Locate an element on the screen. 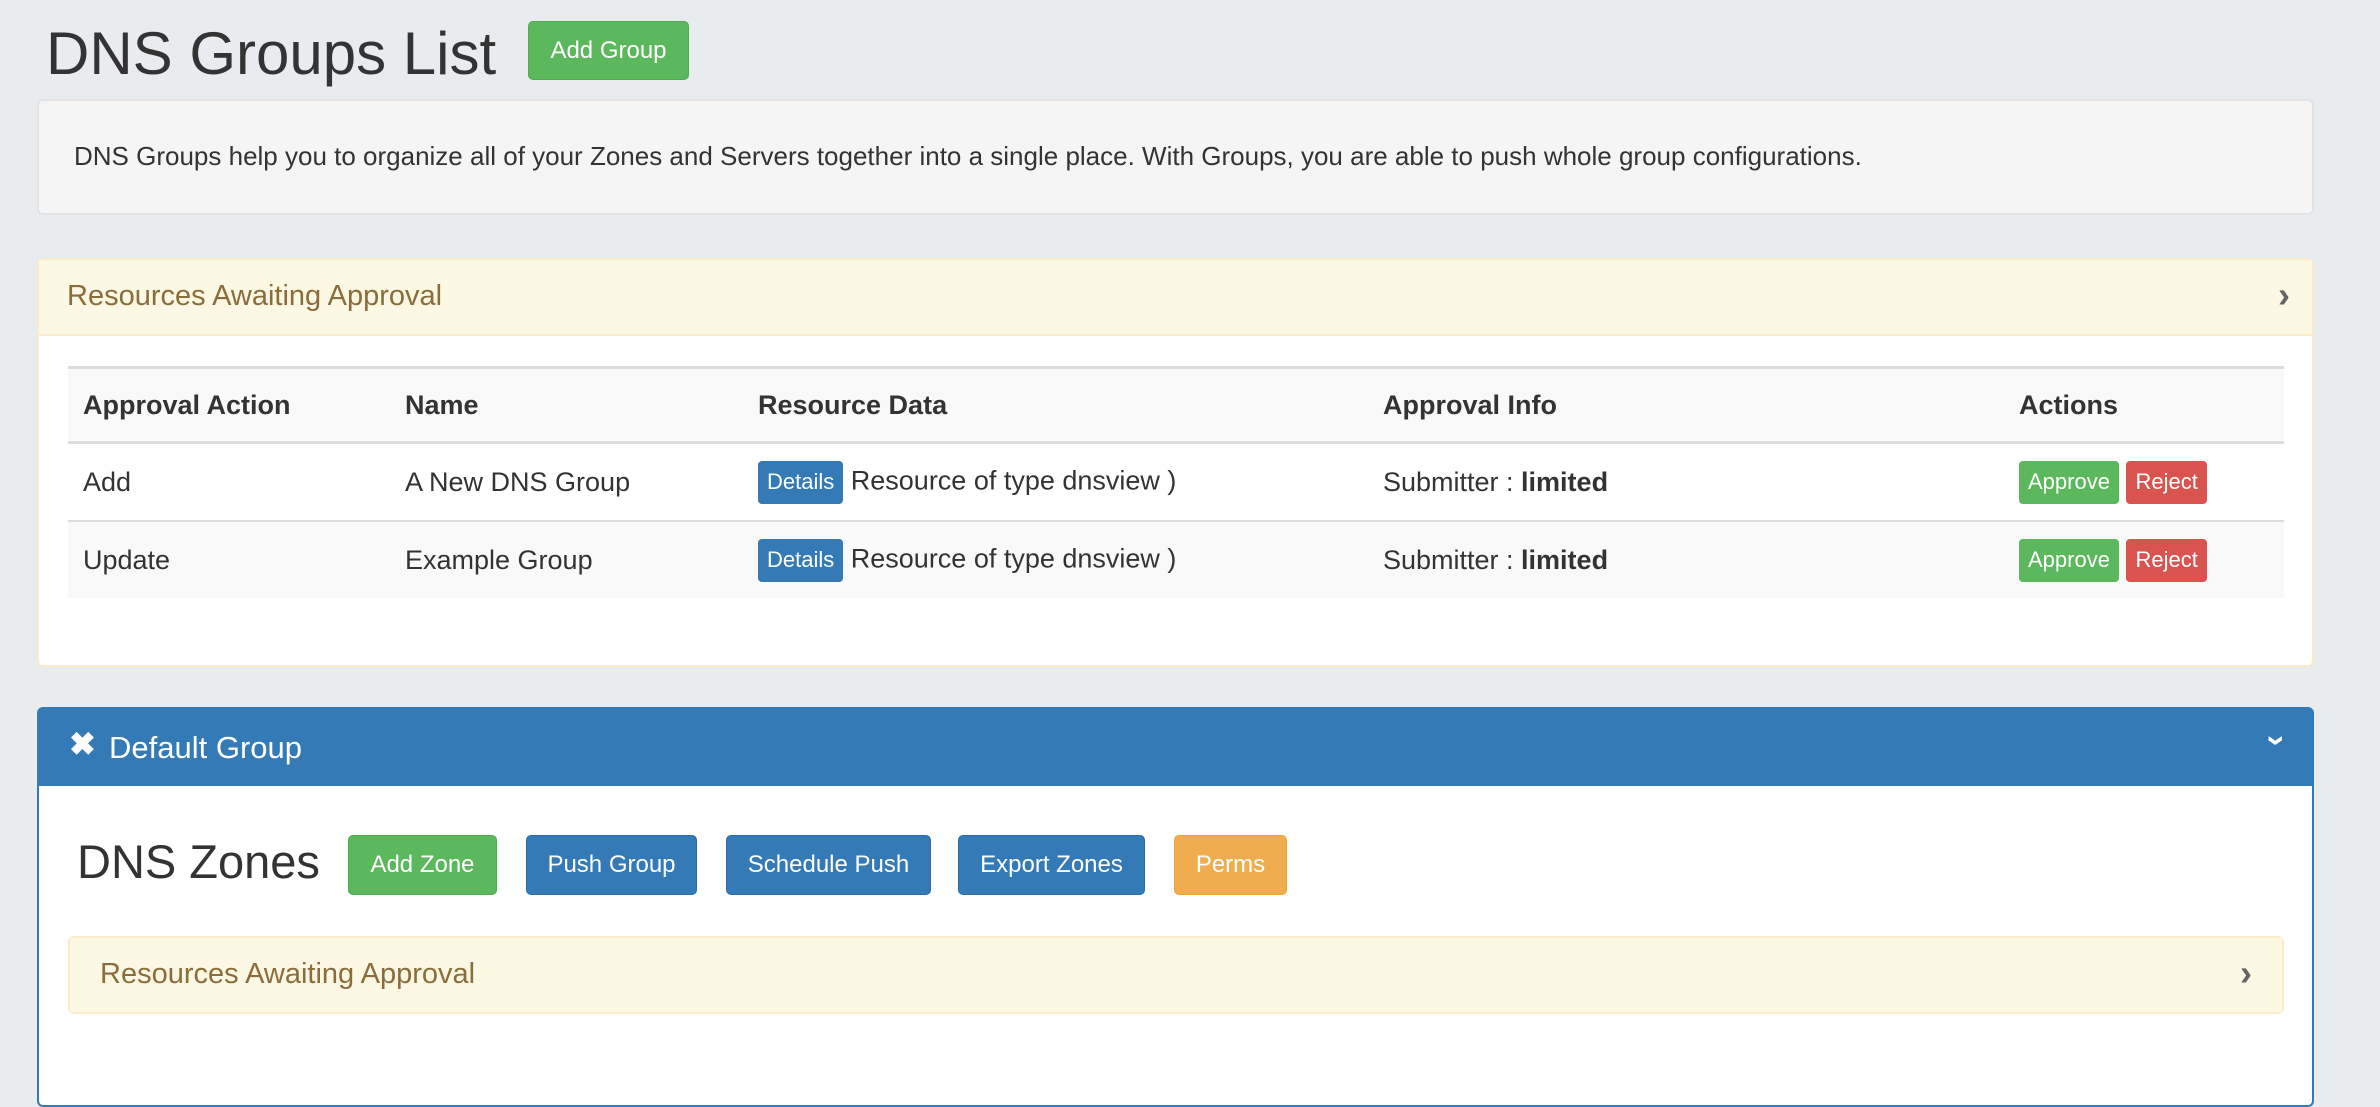  push-group-button: Push Group is located at coordinates (611, 865).